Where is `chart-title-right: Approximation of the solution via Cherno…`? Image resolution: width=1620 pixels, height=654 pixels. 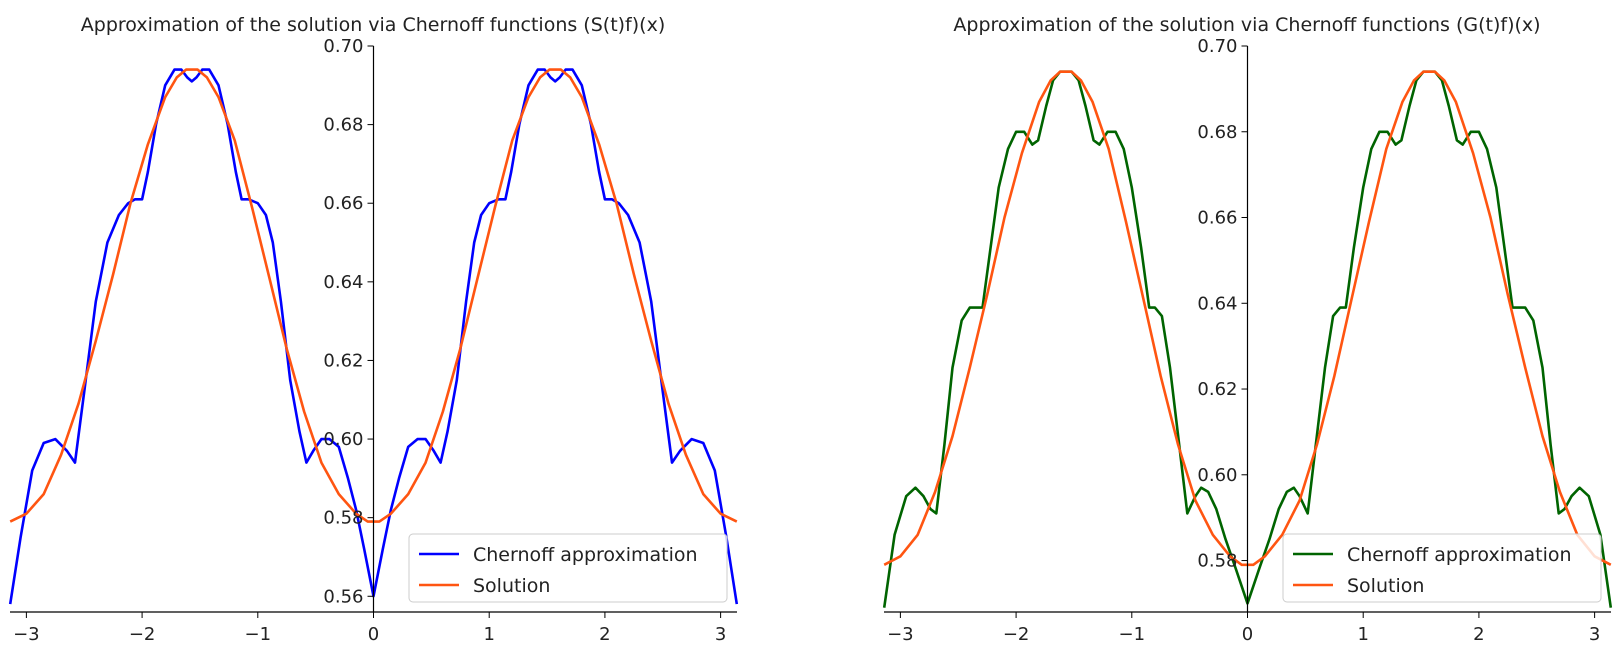 chart-title-right: Approximation of the solution via Cherno… is located at coordinates (1246, 25).